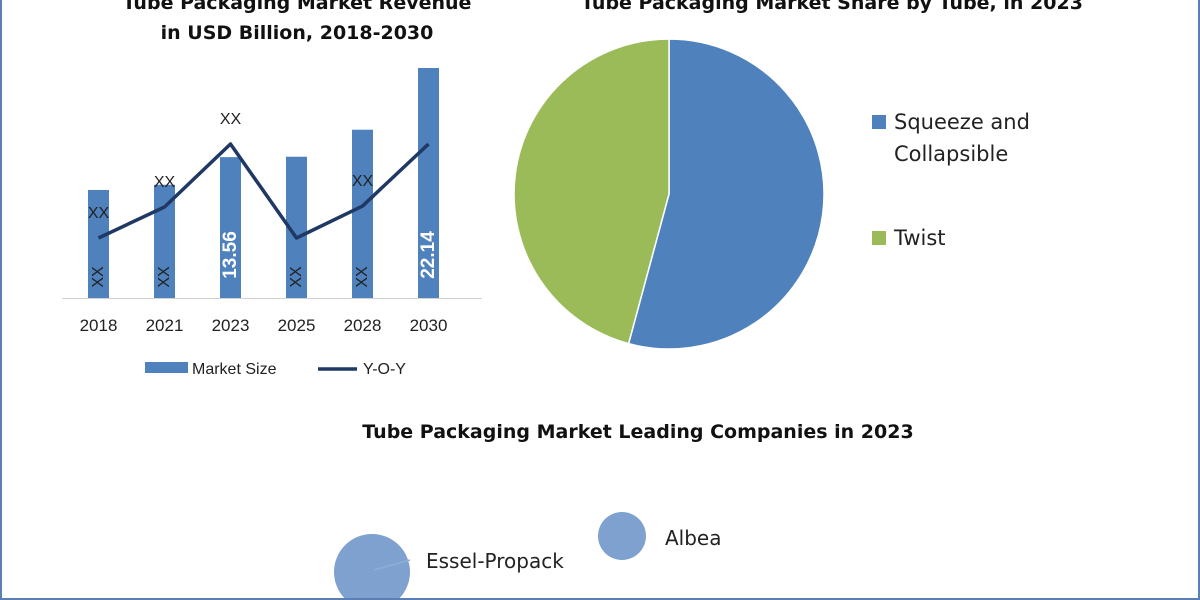 The height and width of the screenshot is (600, 1200). Describe the element at coordinates (231, 119) in the screenshot. I see `yoy-label-2023: XX` at that location.